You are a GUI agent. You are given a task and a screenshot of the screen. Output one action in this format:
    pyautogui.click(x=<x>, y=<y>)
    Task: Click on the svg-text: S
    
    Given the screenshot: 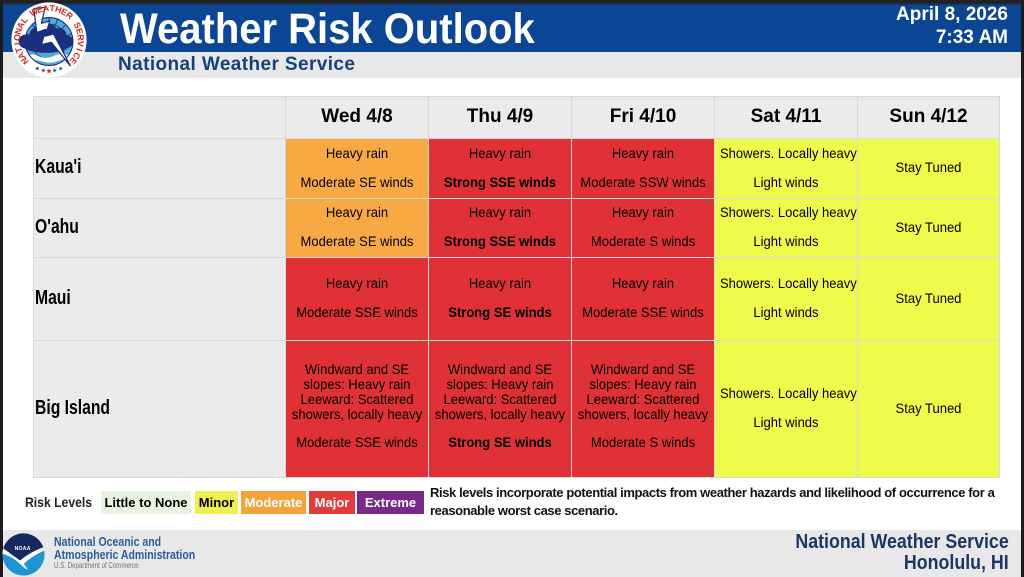 What is the action you would take?
    pyautogui.click(x=78, y=25)
    